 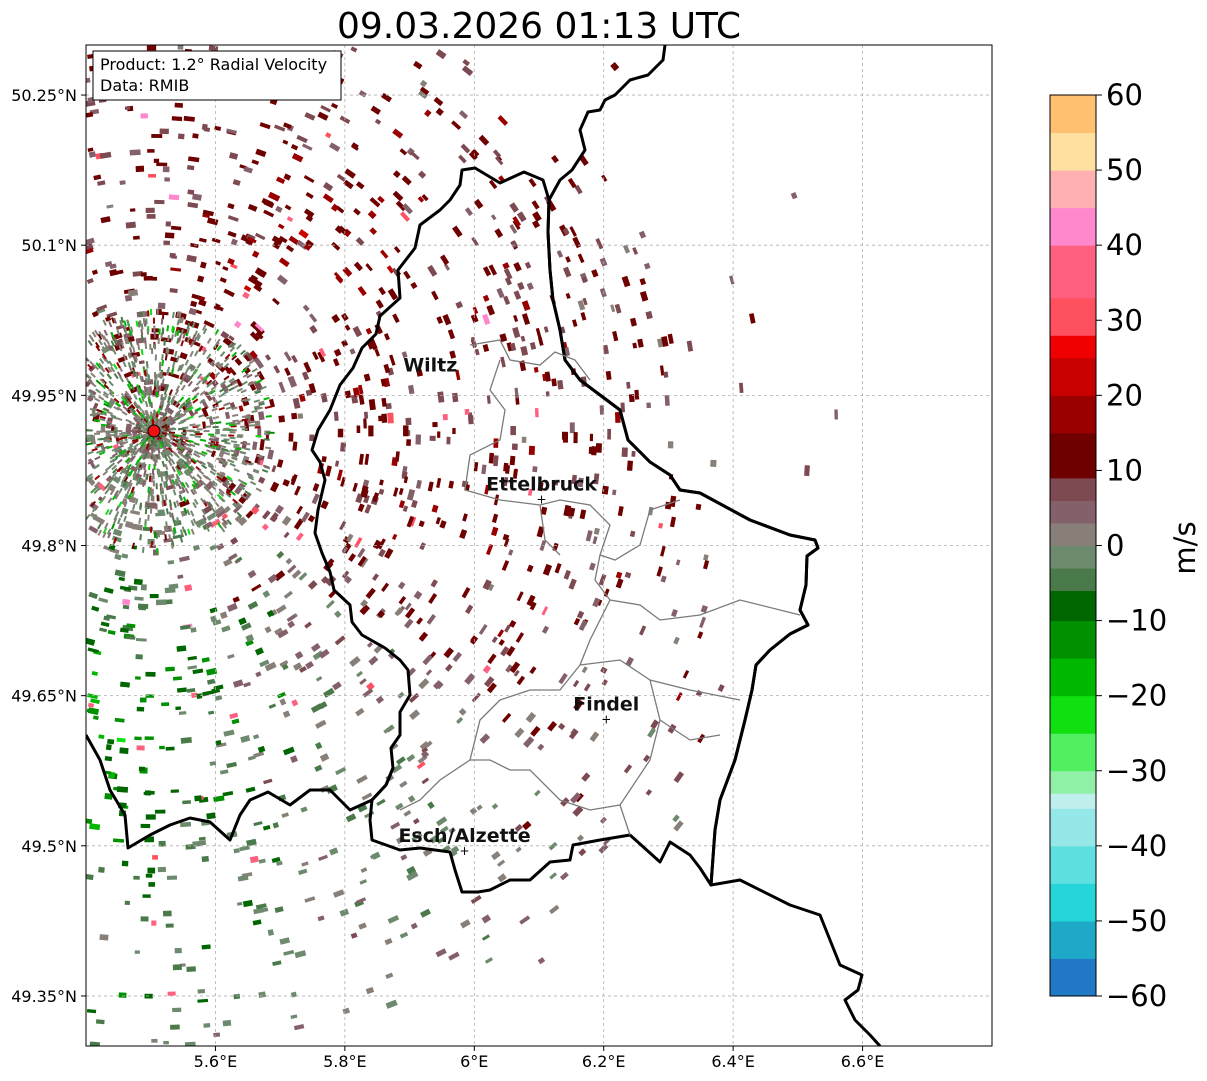 What do you see at coordinates (1136, 846) in the screenshot?
I see `colorbar-tick-label: −40` at bounding box center [1136, 846].